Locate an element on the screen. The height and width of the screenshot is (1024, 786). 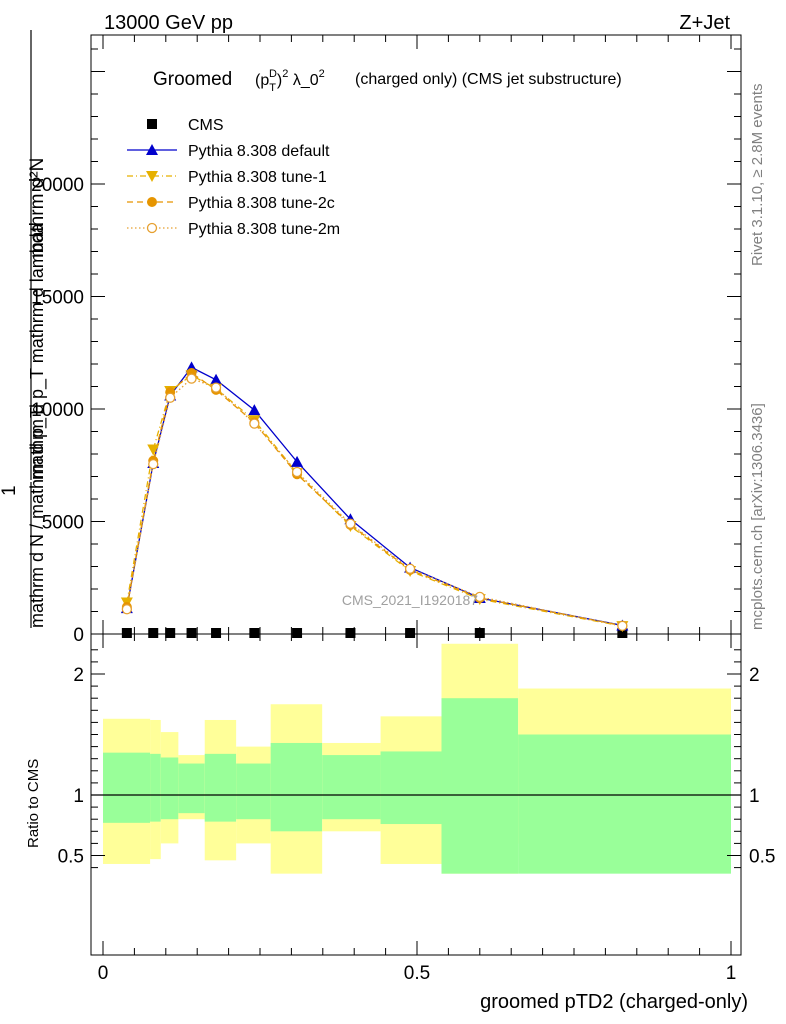
x-tick-label: 0.5 is located at coordinates (417, 973).